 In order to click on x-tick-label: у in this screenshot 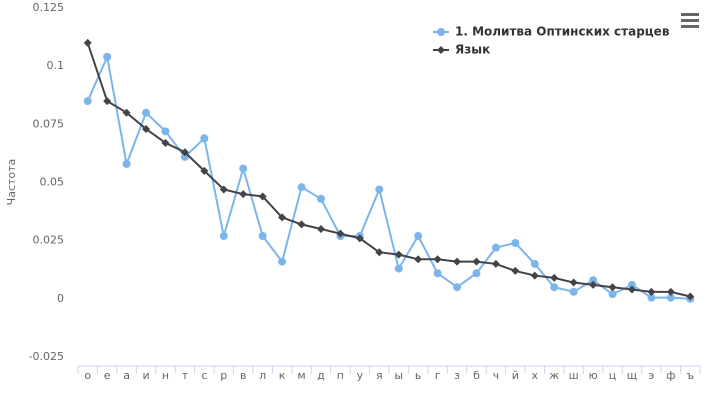, I will do `click(360, 375)`.